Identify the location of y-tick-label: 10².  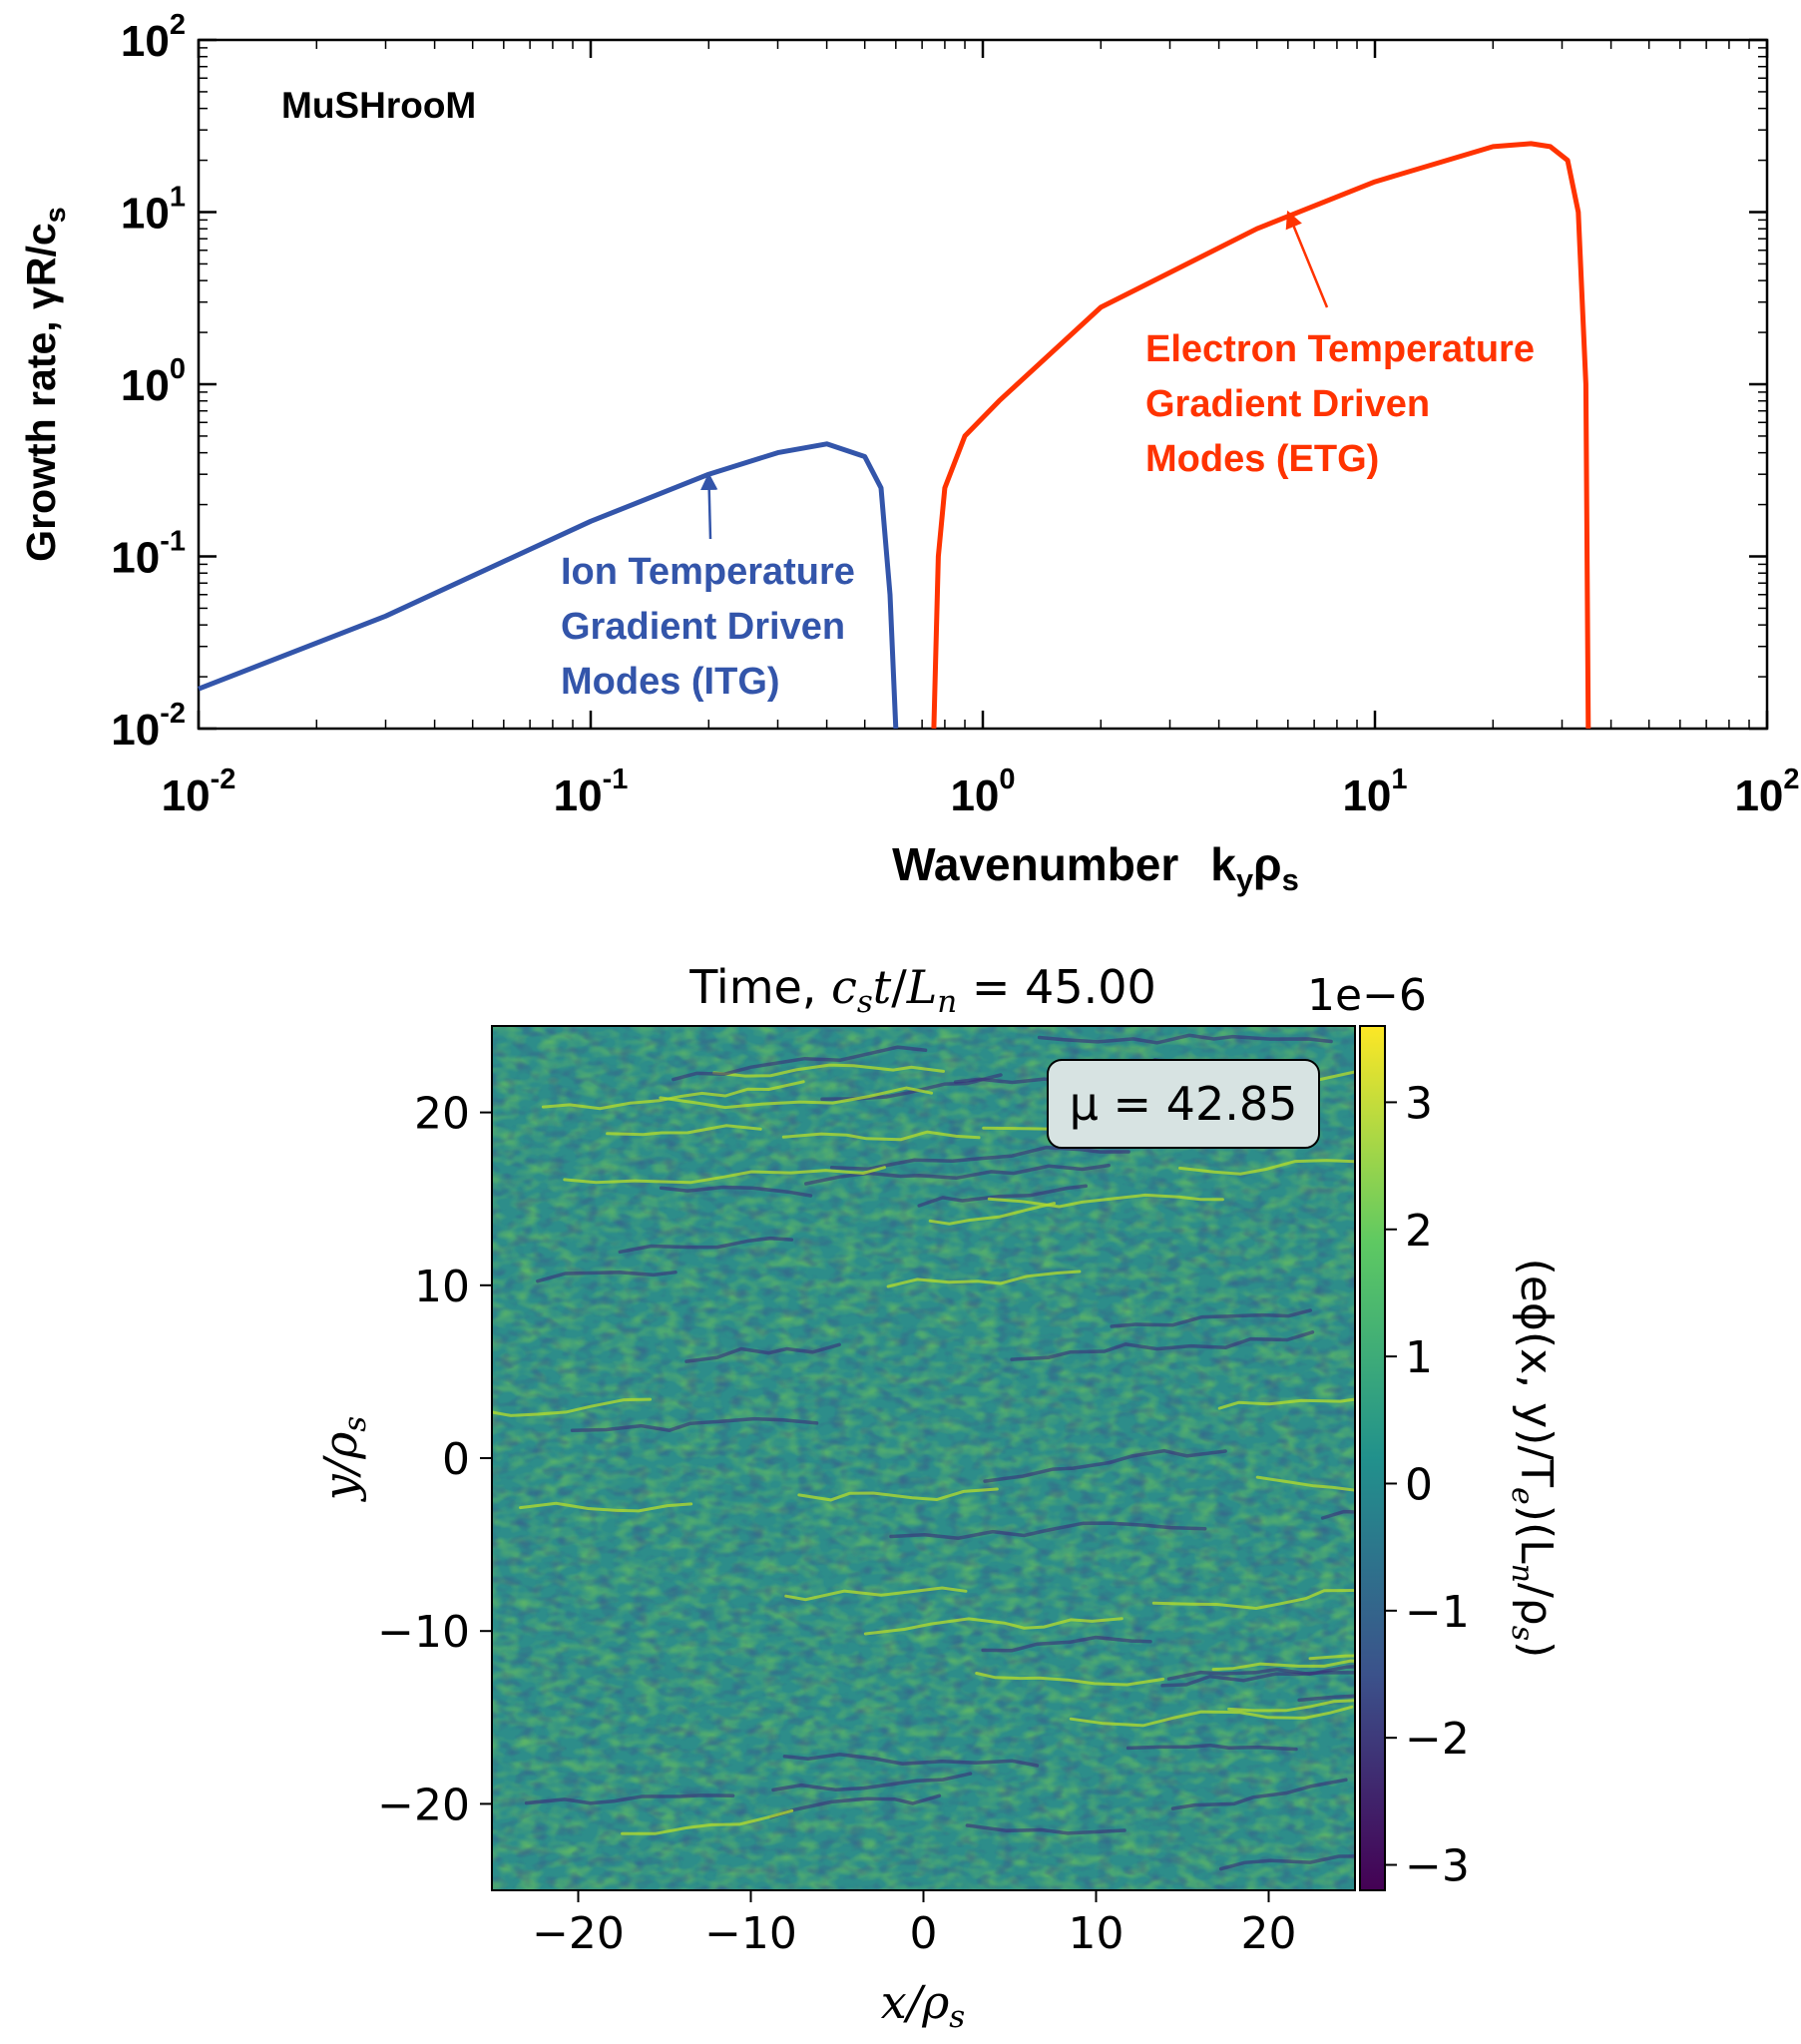
(153, 37).